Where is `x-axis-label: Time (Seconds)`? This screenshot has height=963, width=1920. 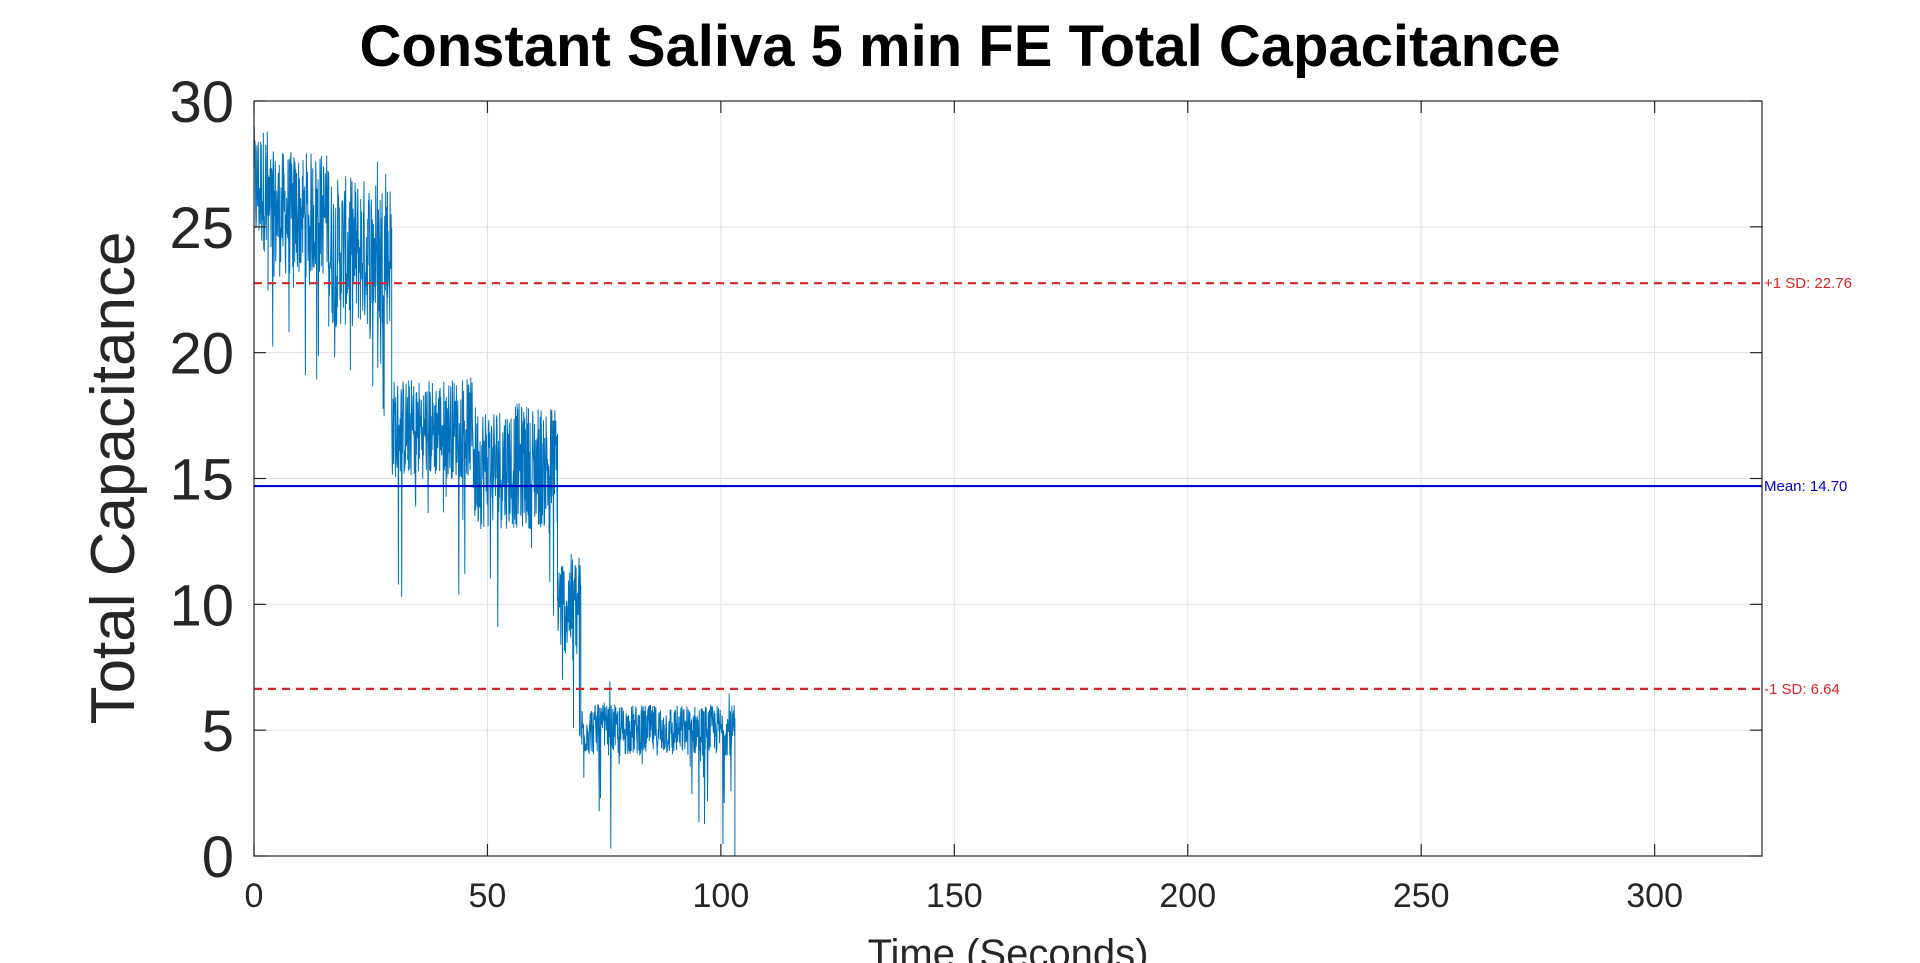 x-axis-label: Time (Seconds) is located at coordinates (1008, 947).